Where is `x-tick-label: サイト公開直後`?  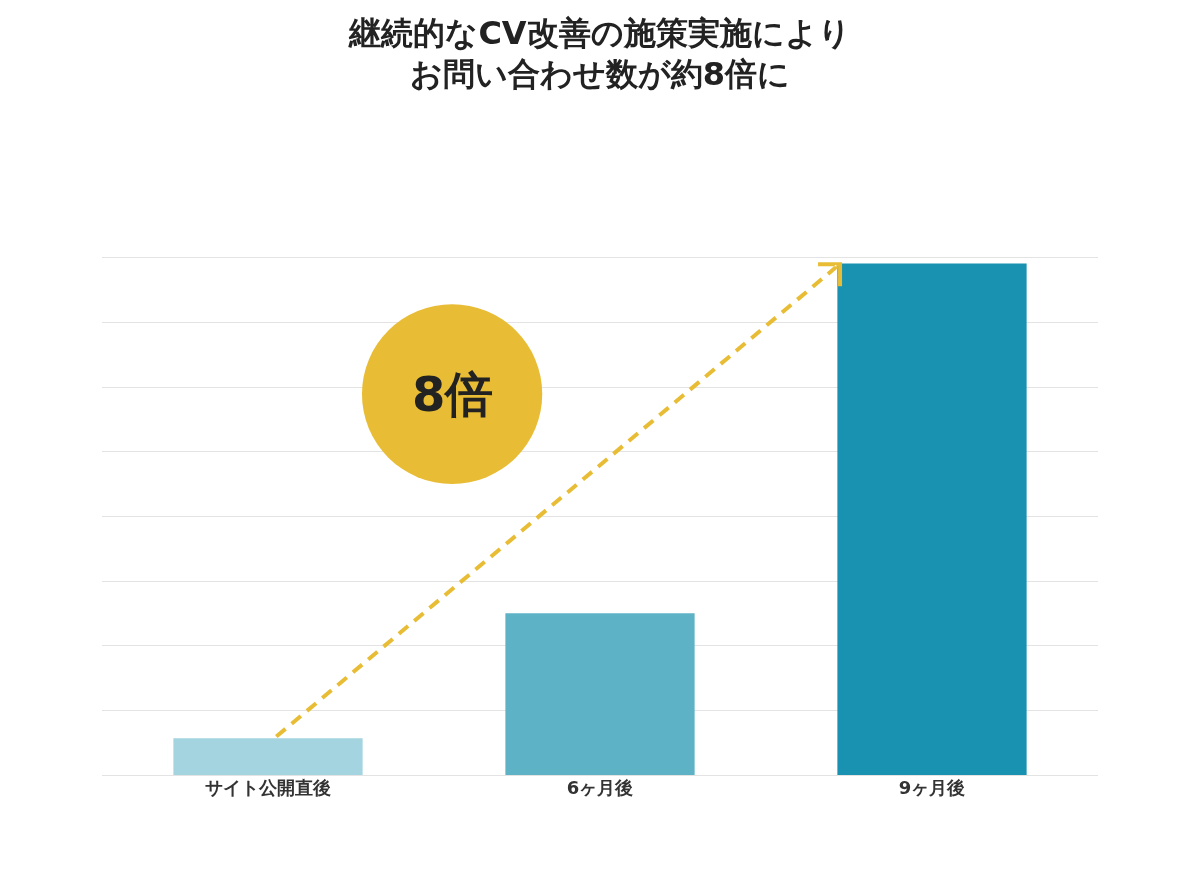
x-tick-label: サイト公開直後 is located at coordinates (268, 787).